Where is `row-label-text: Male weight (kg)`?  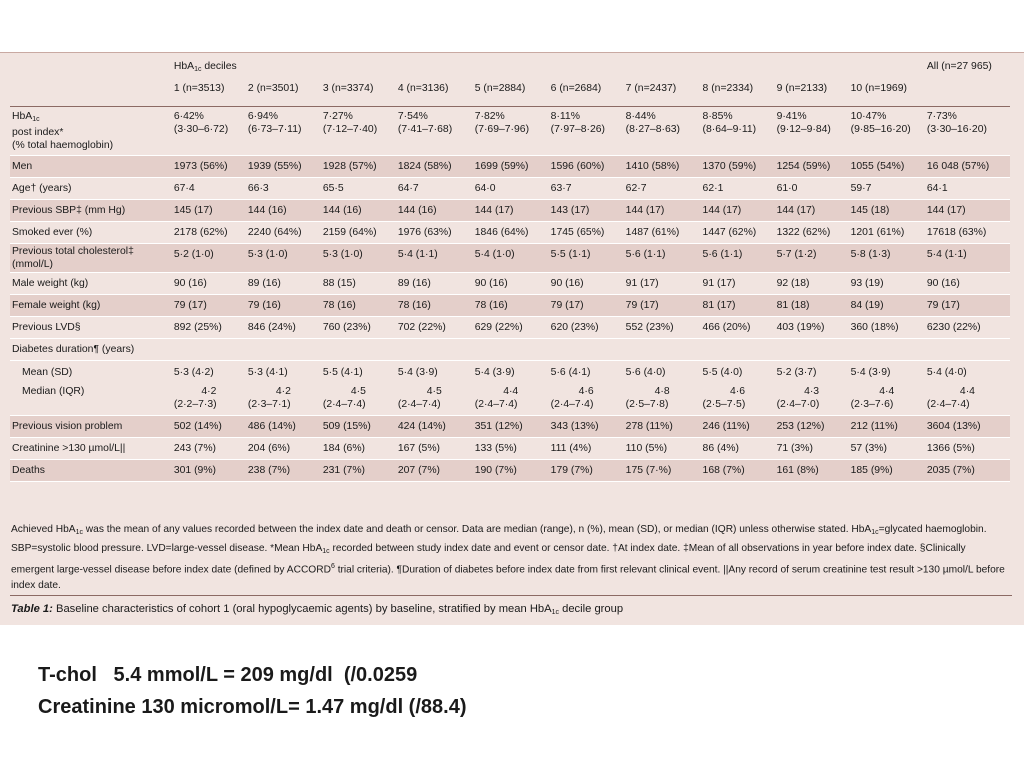 row-label-text: Male weight (kg) is located at coordinates (50, 283).